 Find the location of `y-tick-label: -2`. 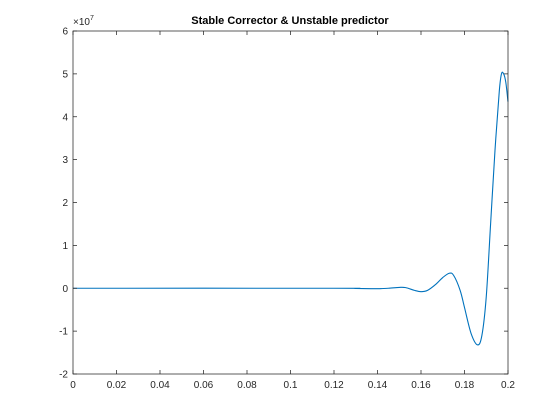

y-tick-label: -2 is located at coordinates (63, 375).